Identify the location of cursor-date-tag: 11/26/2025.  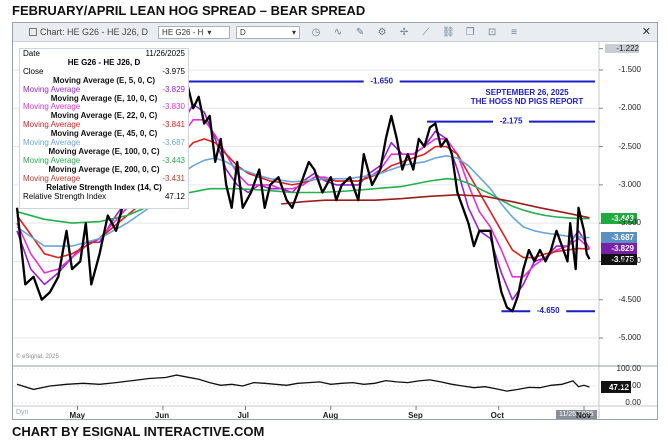
(576, 414).